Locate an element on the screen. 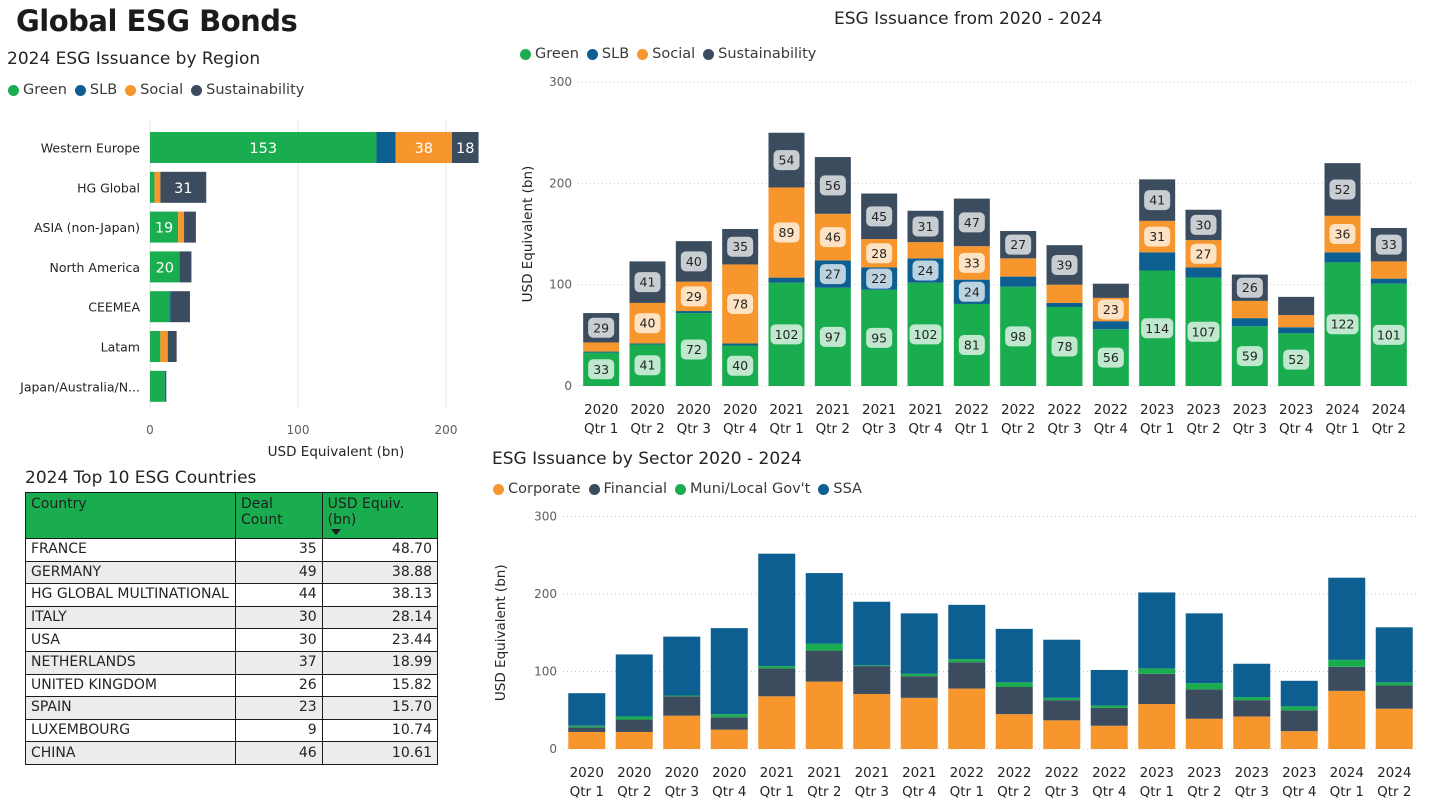 This screenshot has width=1434, height=805. table-row: LUXEMBOURG 9 10.74 is located at coordinates (231, 730).